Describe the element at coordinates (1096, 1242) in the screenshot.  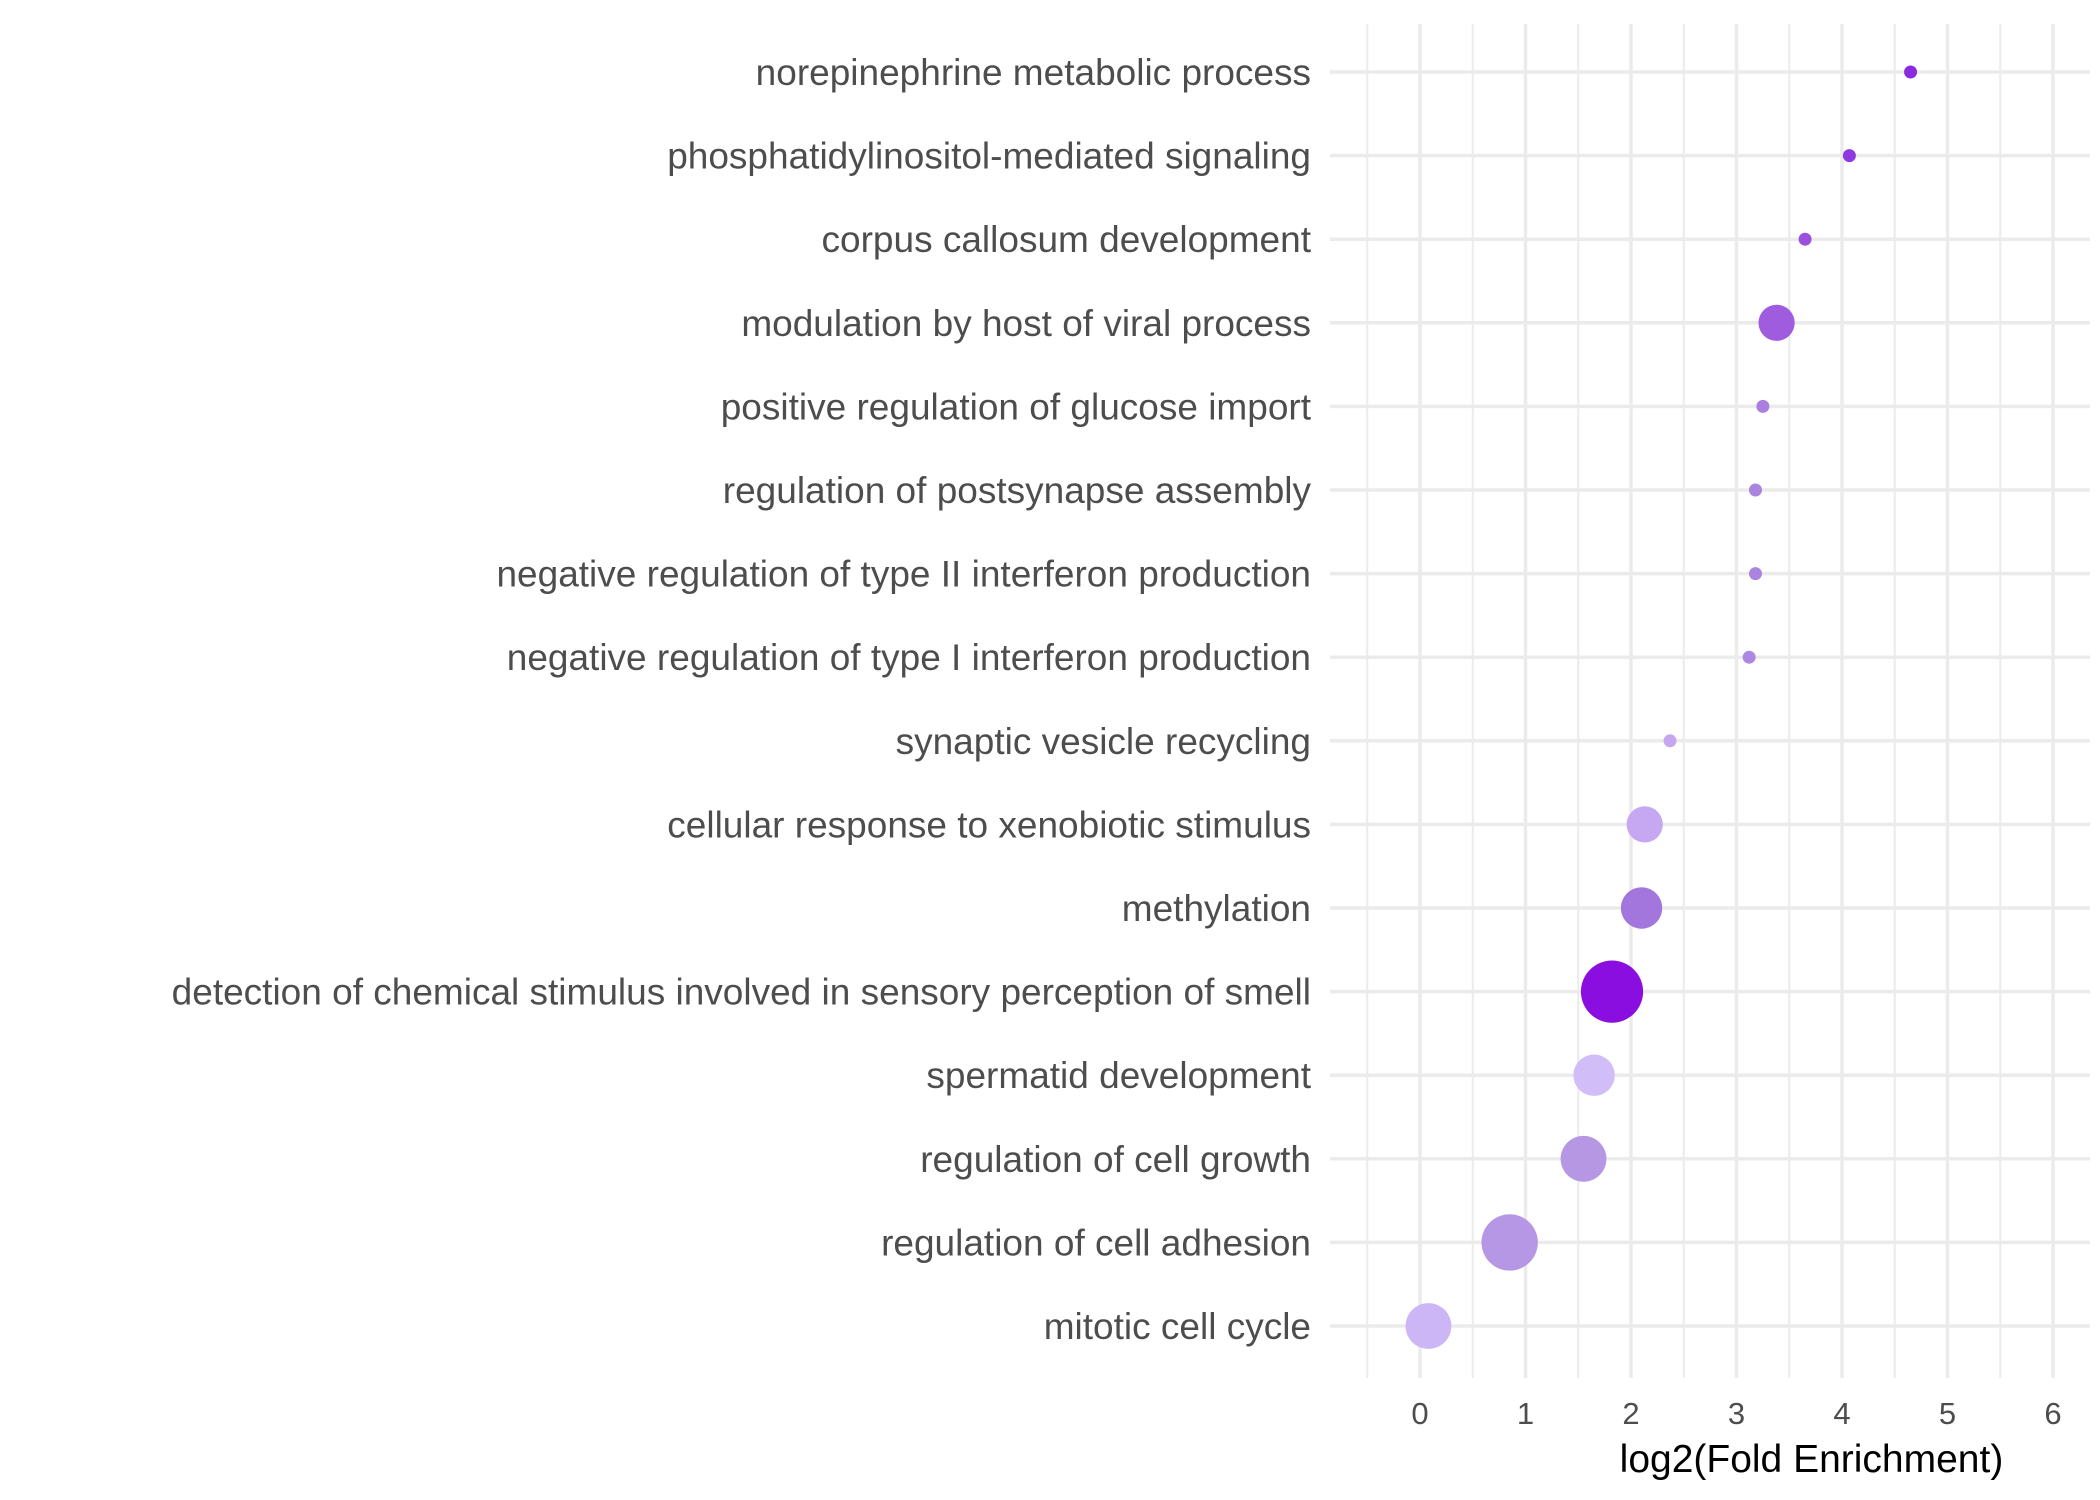
I see `category-label: regulation of cell adhesion` at that location.